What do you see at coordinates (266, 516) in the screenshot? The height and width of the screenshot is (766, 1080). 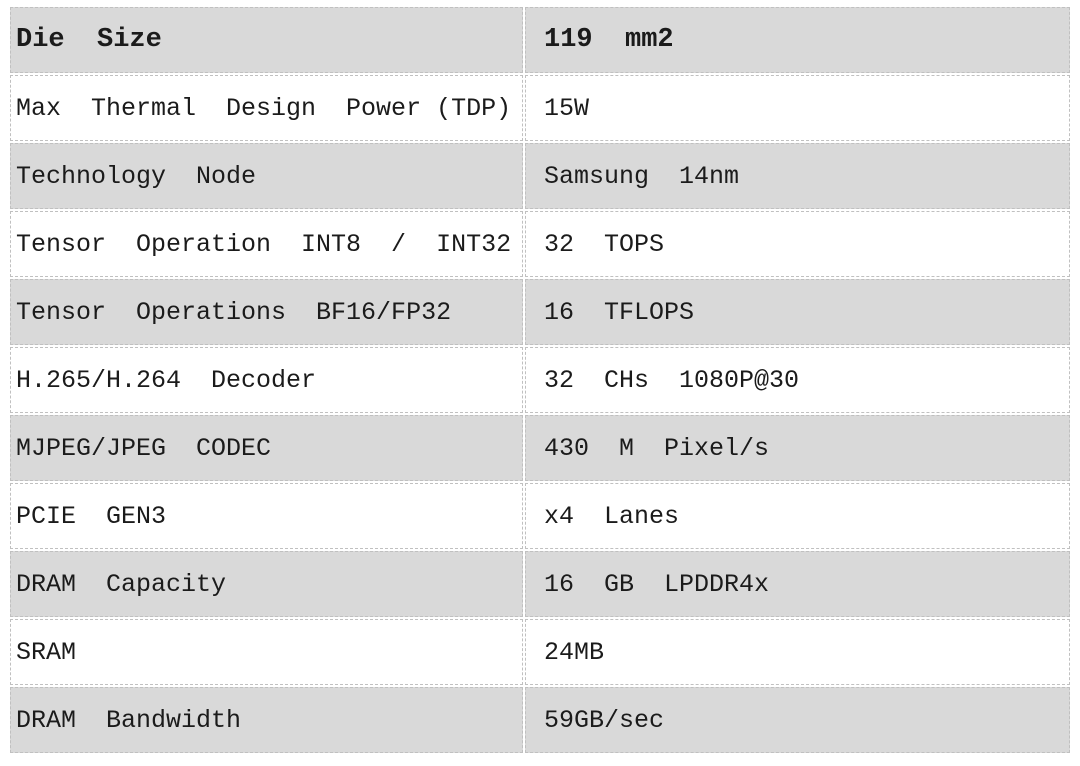 I see `spec-label-pcie: PCIE GEN3` at bounding box center [266, 516].